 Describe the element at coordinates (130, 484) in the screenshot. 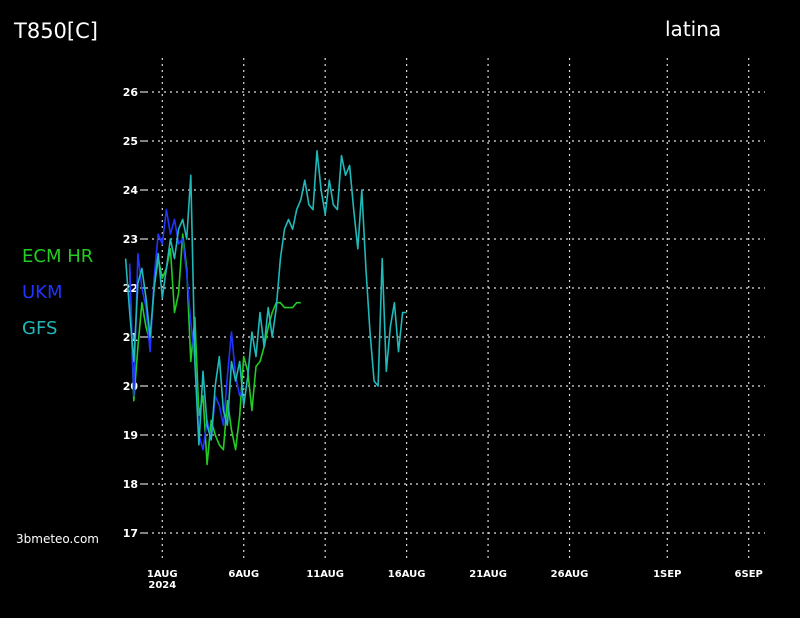

I see `y-tick-label: 18` at that location.